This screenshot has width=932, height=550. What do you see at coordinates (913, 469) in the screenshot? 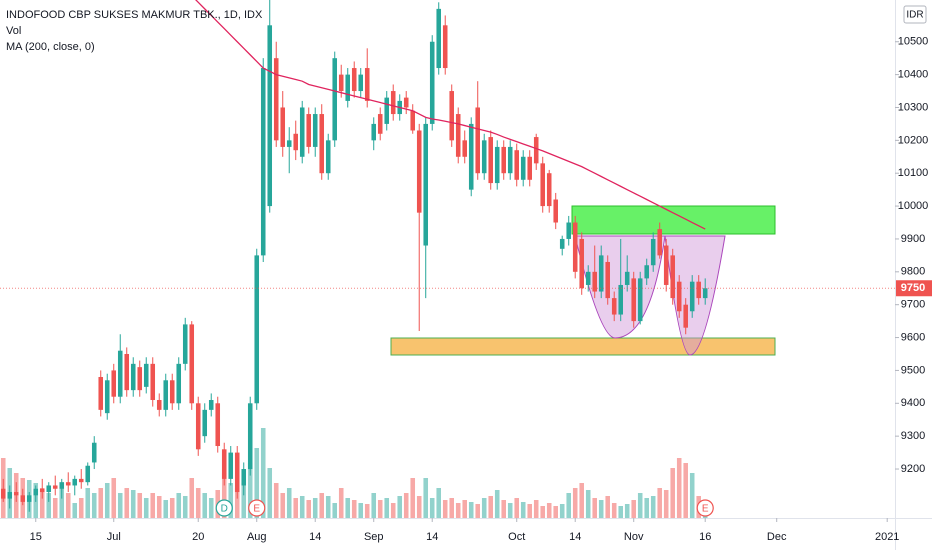
I see `y-tick-label: 9200` at bounding box center [913, 469].